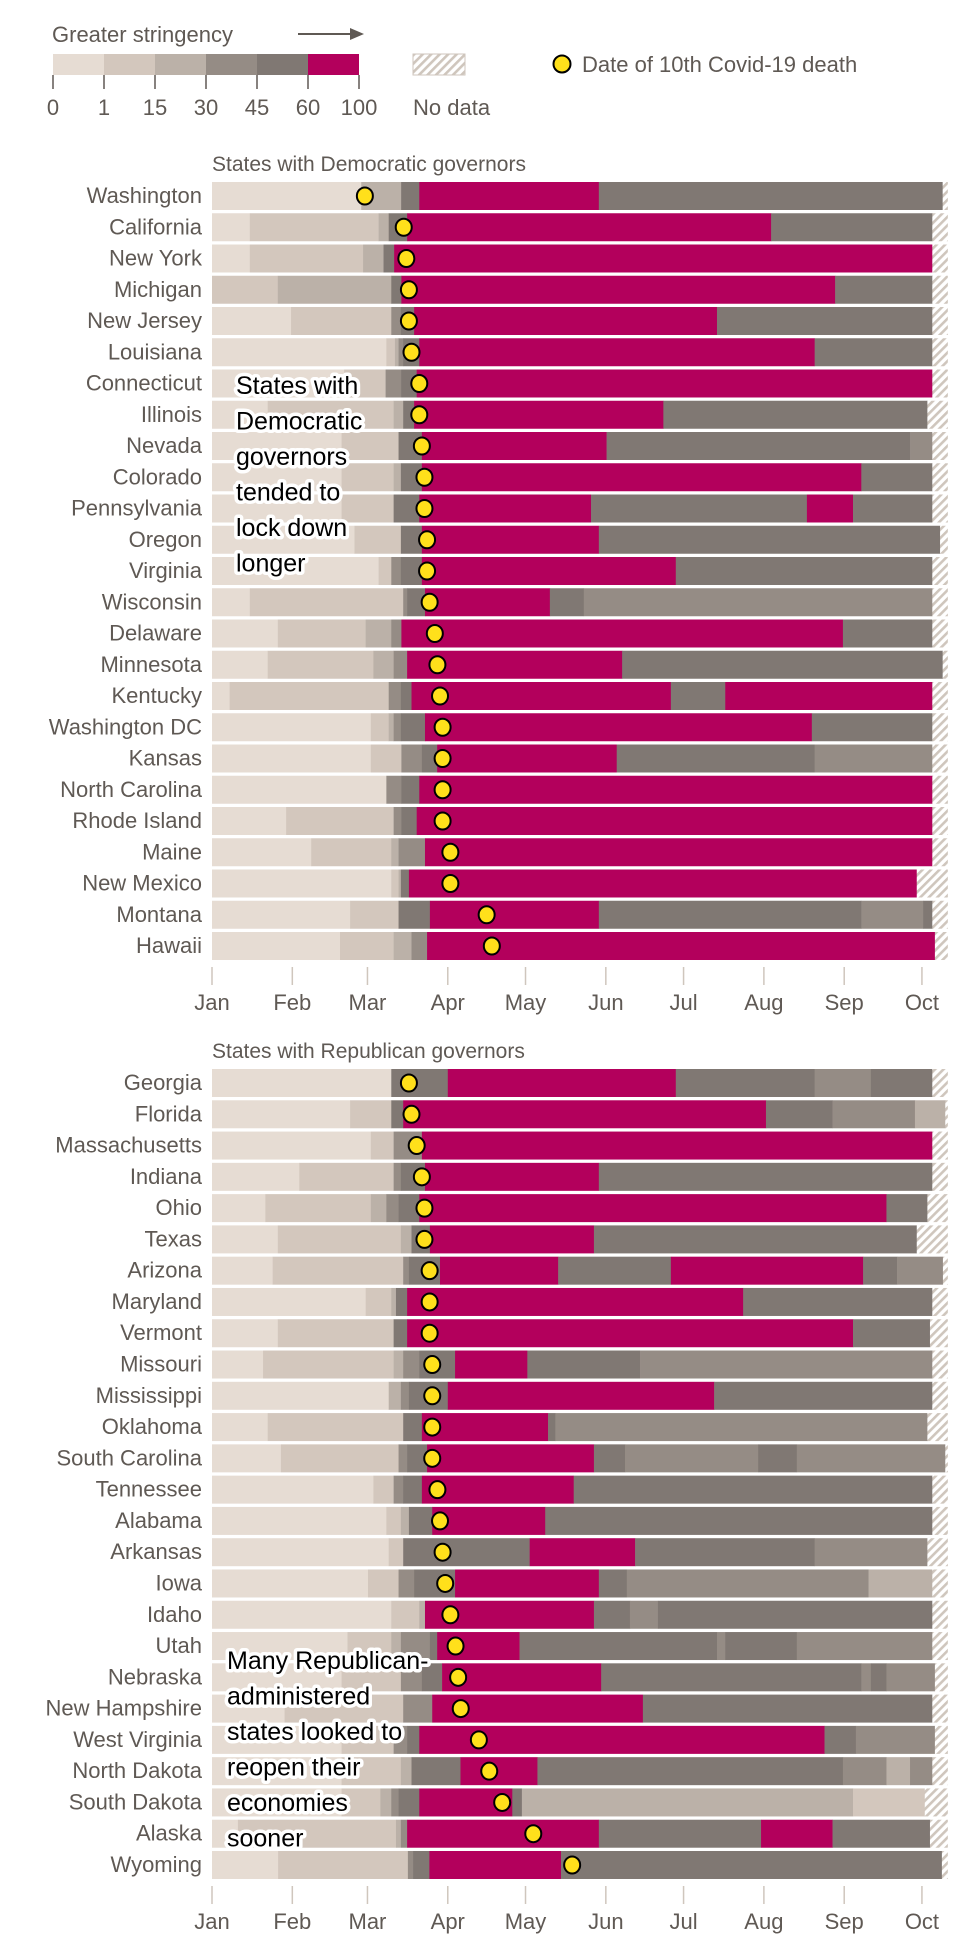 The width and height of the screenshot is (959, 1947). What do you see at coordinates (538, 758) in the screenshot?
I see `state-row: Kansas` at bounding box center [538, 758].